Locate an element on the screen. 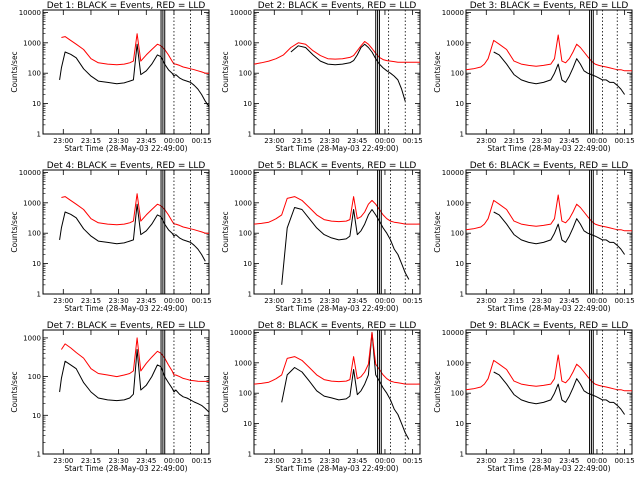 This screenshot has height=480, width=640. panel-title: Det 3: BLACK = Events, RED = LLD is located at coordinates (549, 6).